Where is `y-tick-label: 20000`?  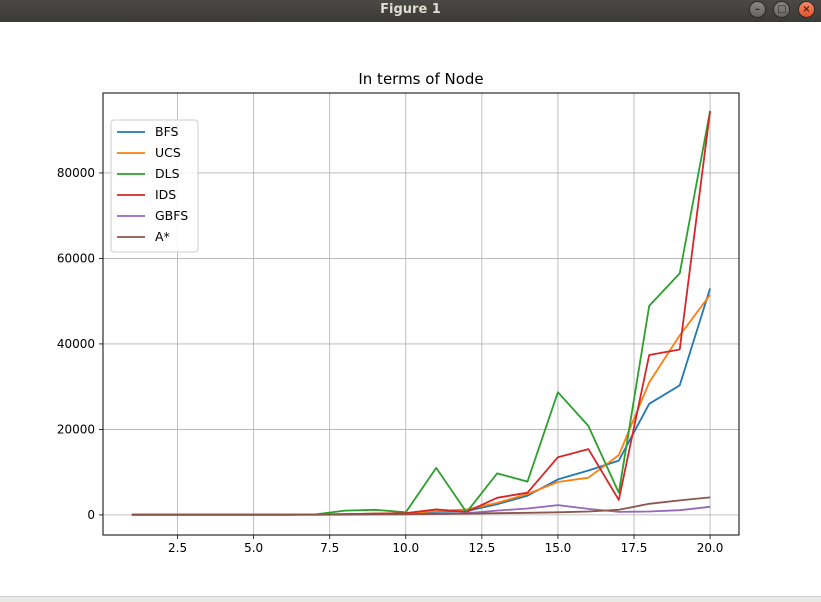
y-tick-label: 20000 is located at coordinates (76, 429).